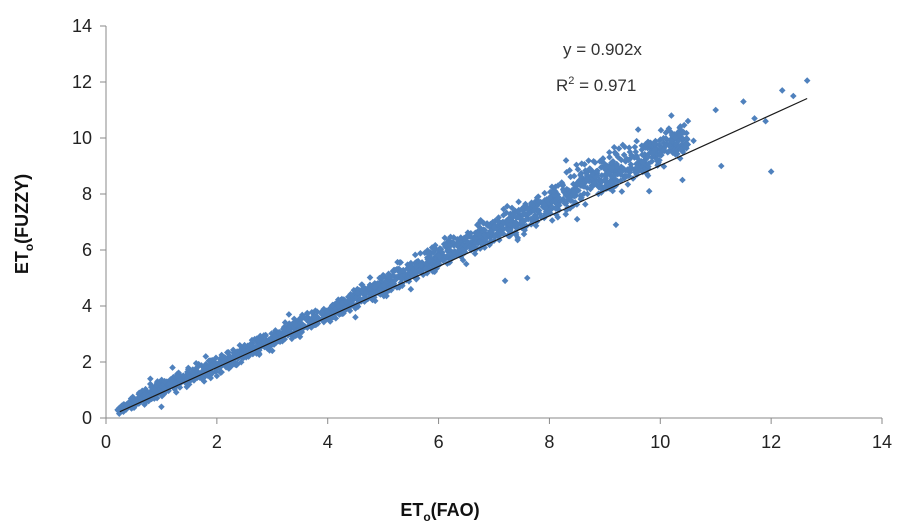 Image resolution: width=904 pixels, height=523 pixels. Describe the element at coordinates (82, 26) in the screenshot. I see `y-tick-label: 14` at that location.